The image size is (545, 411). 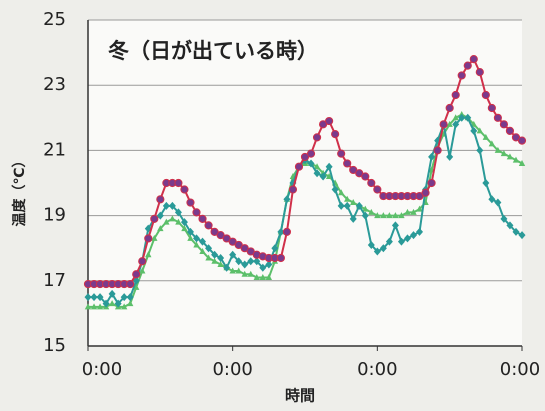 What do you see at coordinates (54, 84) in the screenshot?
I see `y-tick-label: 23` at bounding box center [54, 84].